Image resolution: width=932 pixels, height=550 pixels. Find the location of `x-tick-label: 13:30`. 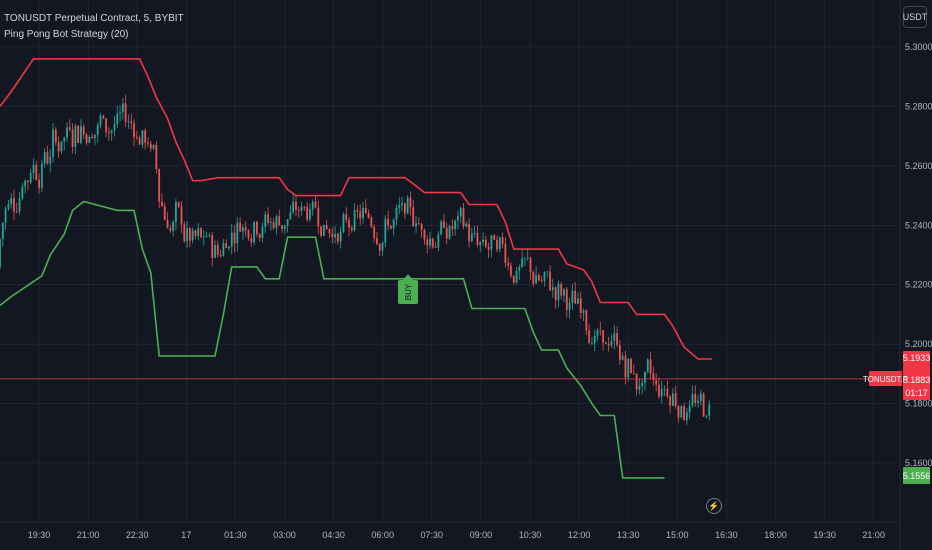

x-tick-label: 13:30 is located at coordinates (628, 535).